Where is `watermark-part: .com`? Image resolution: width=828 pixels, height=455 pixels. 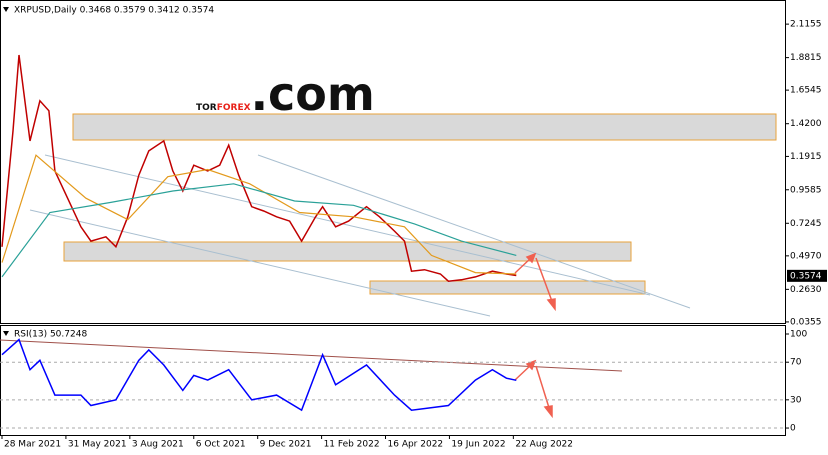
watermark-part: .com is located at coordinates (313, 94).